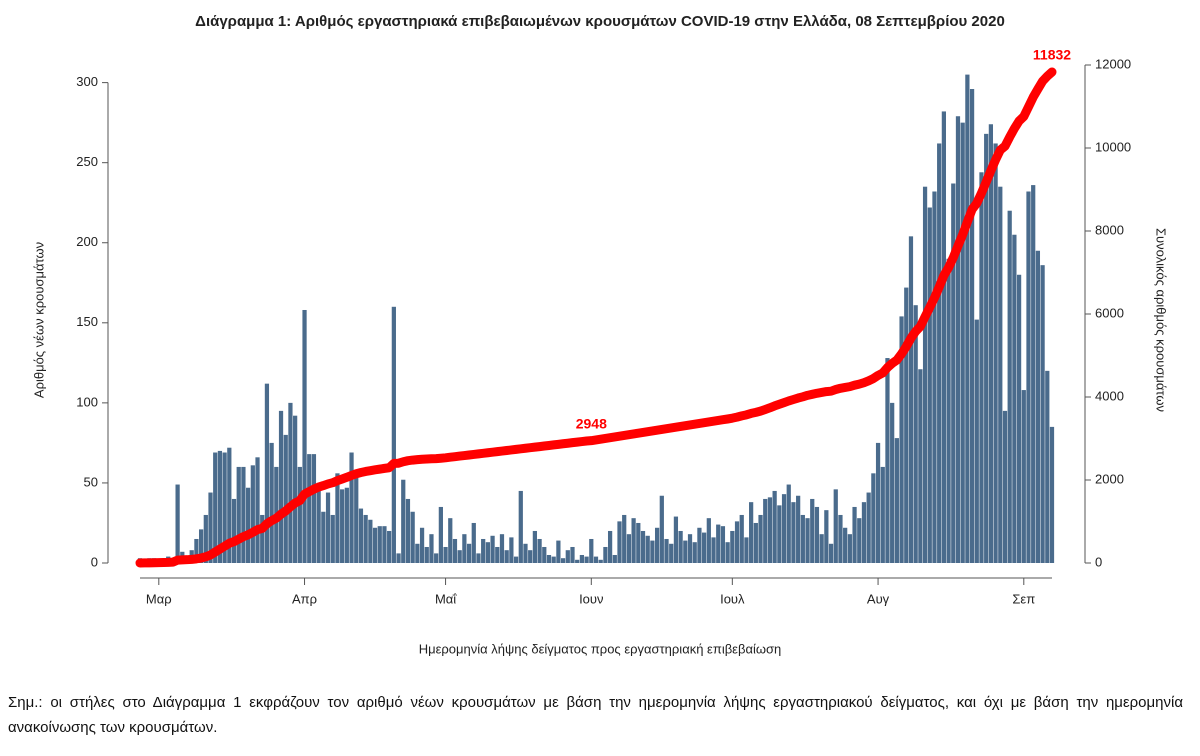  Describe the element at coordinates (446, 598) in the screenshot. I see `x-tick-label: Μαΐ` at that location.